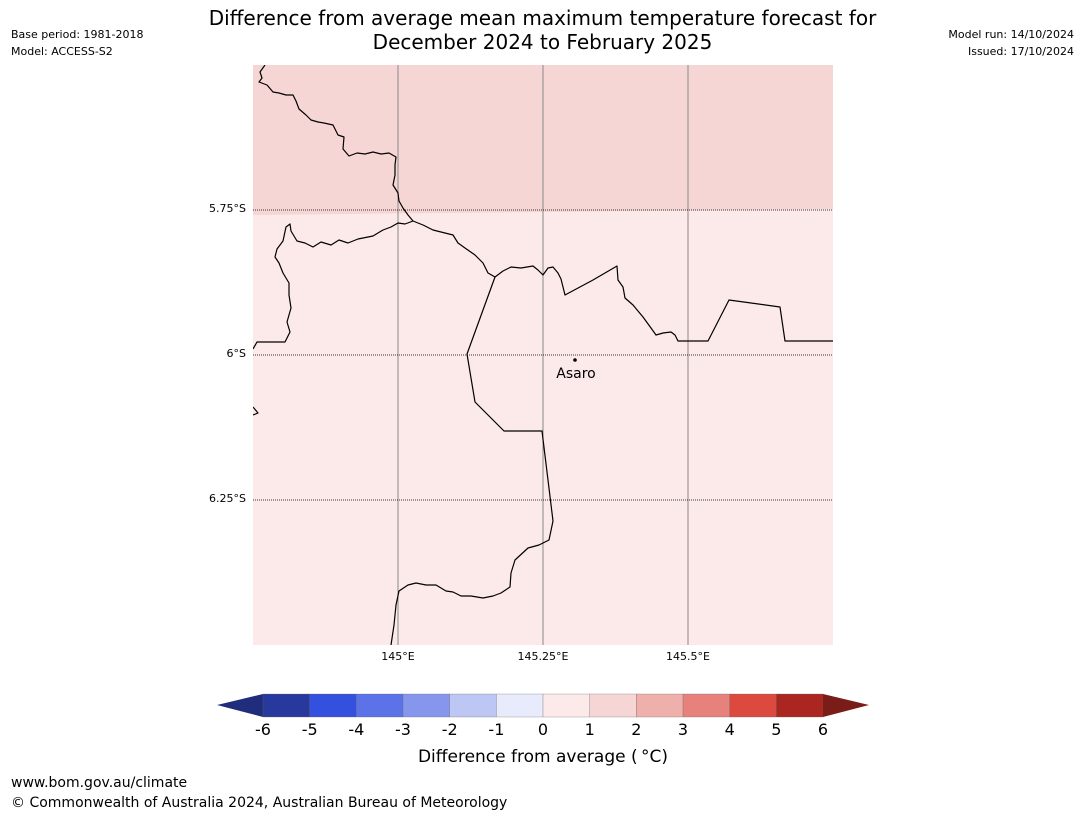 This screenshot has height=816, width=1085. What do you see at coordinates (729, 729) in the screenshot?
I see `colorbar-tick-label: 4` at bounding box center [729, 729].